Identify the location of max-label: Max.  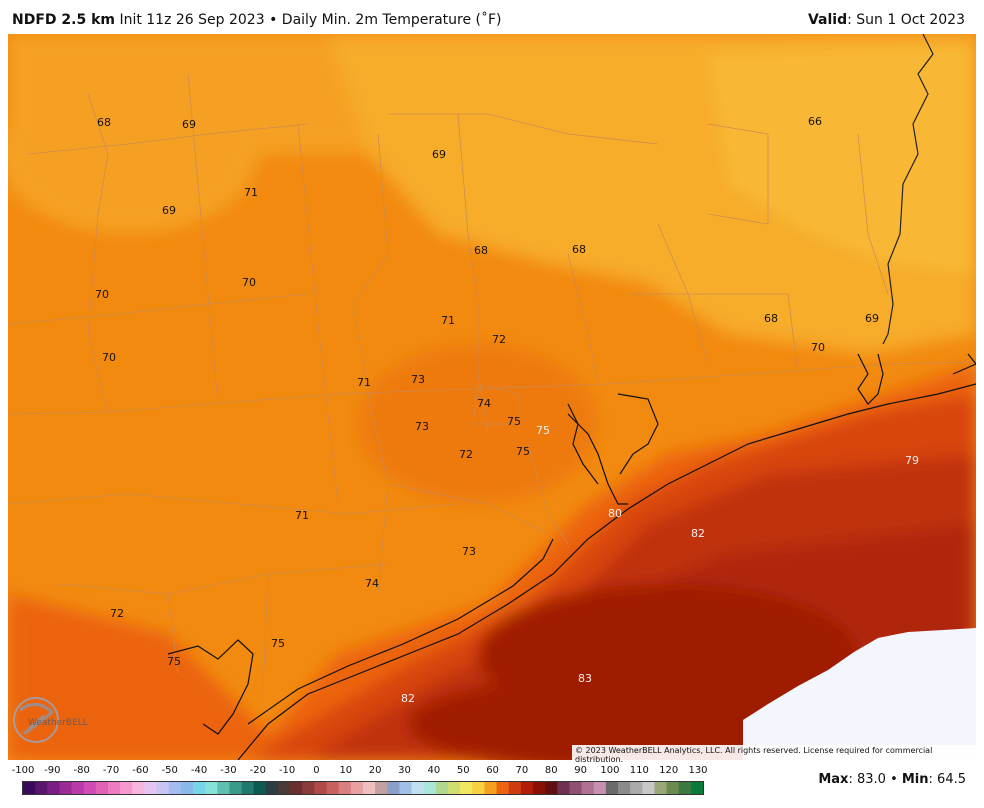
(833, 779).